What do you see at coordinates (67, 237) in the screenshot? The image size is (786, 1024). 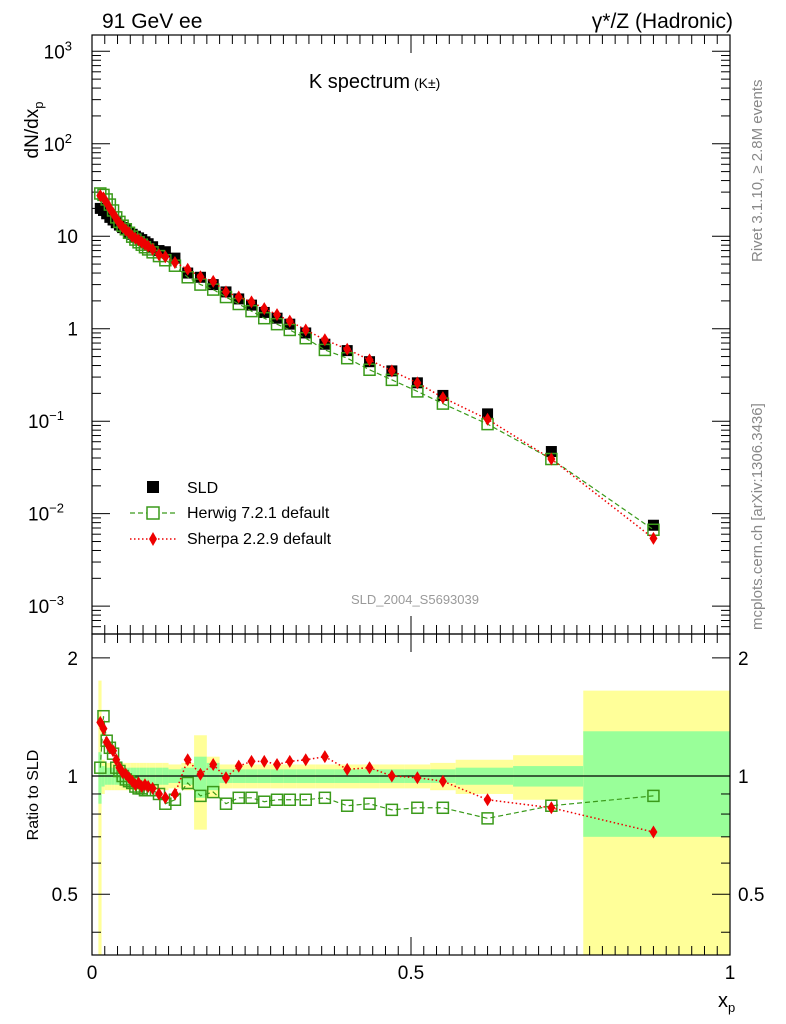 I see `main-y-tick-label: 10` at bounding box center [67, 237].